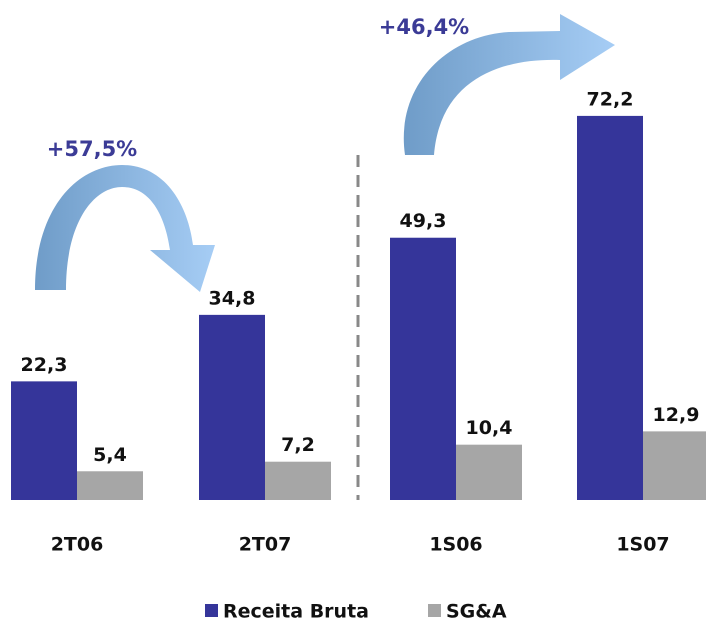  Describe the element at coordinates (455, 545) in the screenshot. I see `x-tick-label: 1S06` at that location.